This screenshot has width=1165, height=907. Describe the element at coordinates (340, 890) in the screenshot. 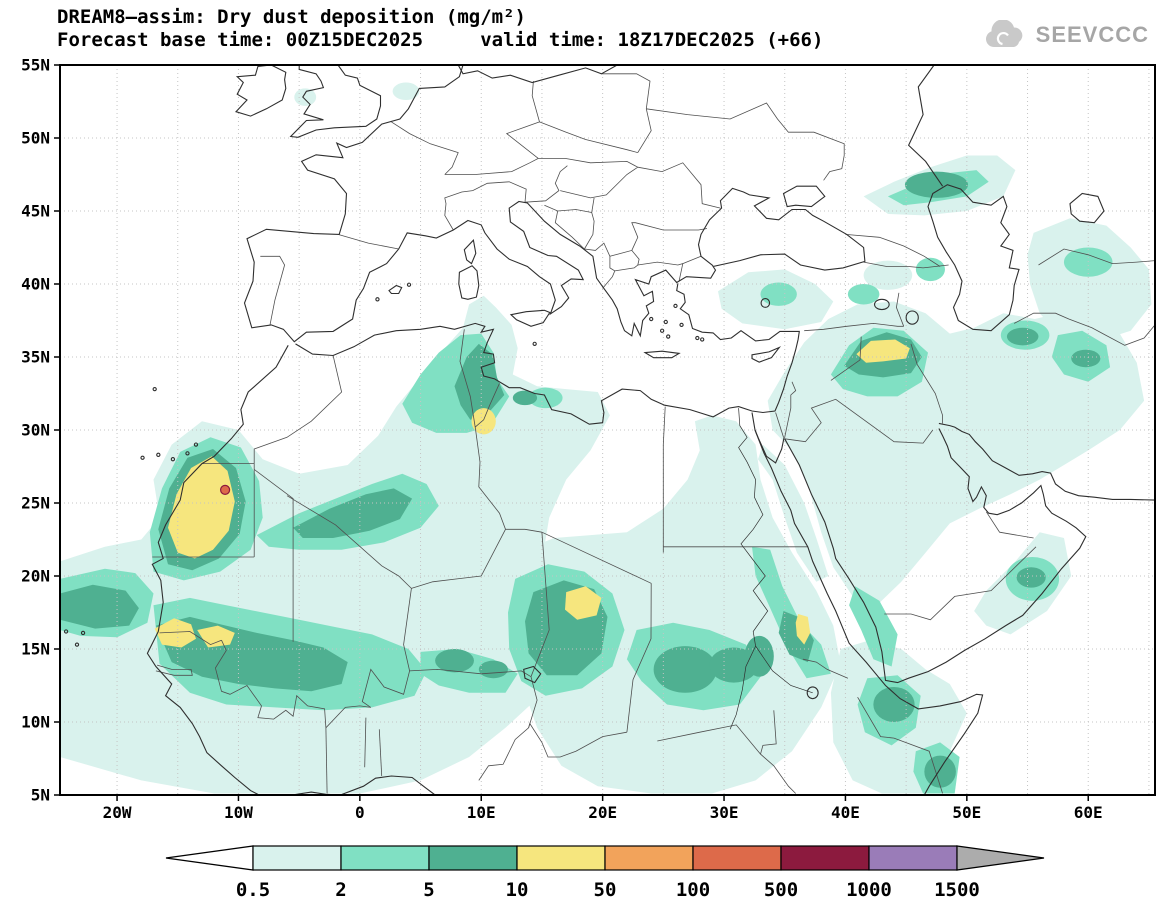

I see `legend-scale-label: 2` at that location.